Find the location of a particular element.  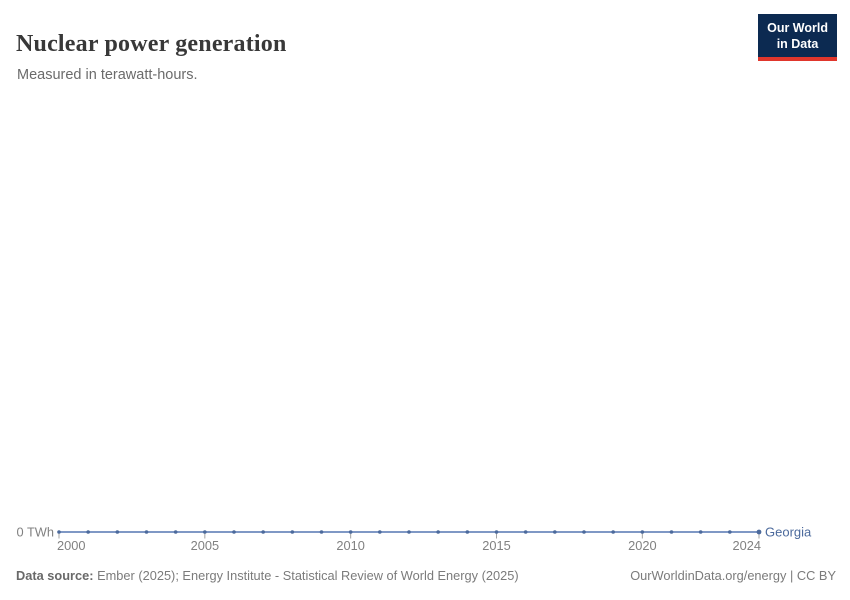

x-axis-tick-label: 2005 is located at coordinates (205, 545).